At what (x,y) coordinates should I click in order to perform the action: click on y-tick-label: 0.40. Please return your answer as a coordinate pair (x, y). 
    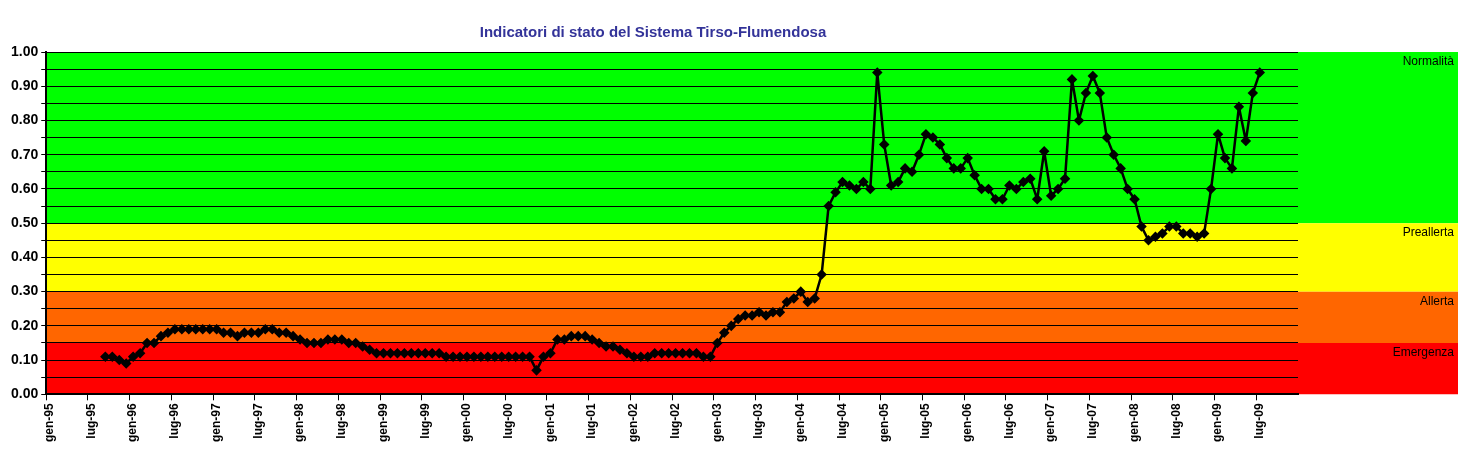
    Looking at the image, I should click on (25, 256).